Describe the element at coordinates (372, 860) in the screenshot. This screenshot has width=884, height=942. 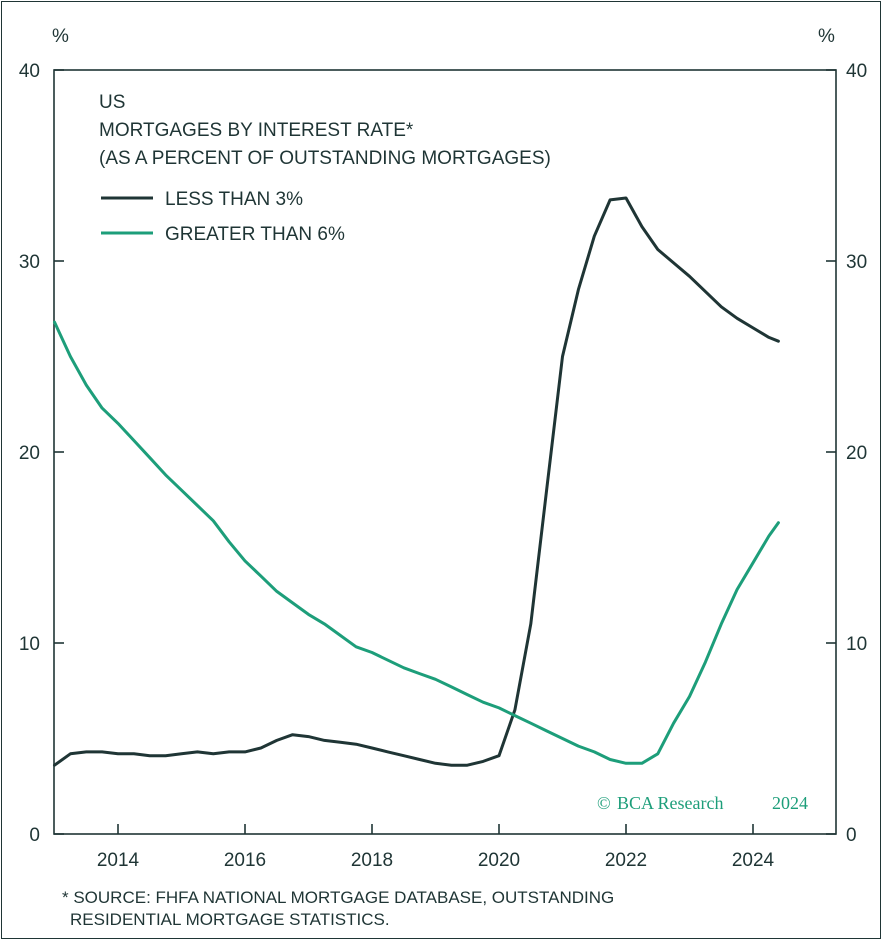
I see `x-tick-label: 2018` at that location.